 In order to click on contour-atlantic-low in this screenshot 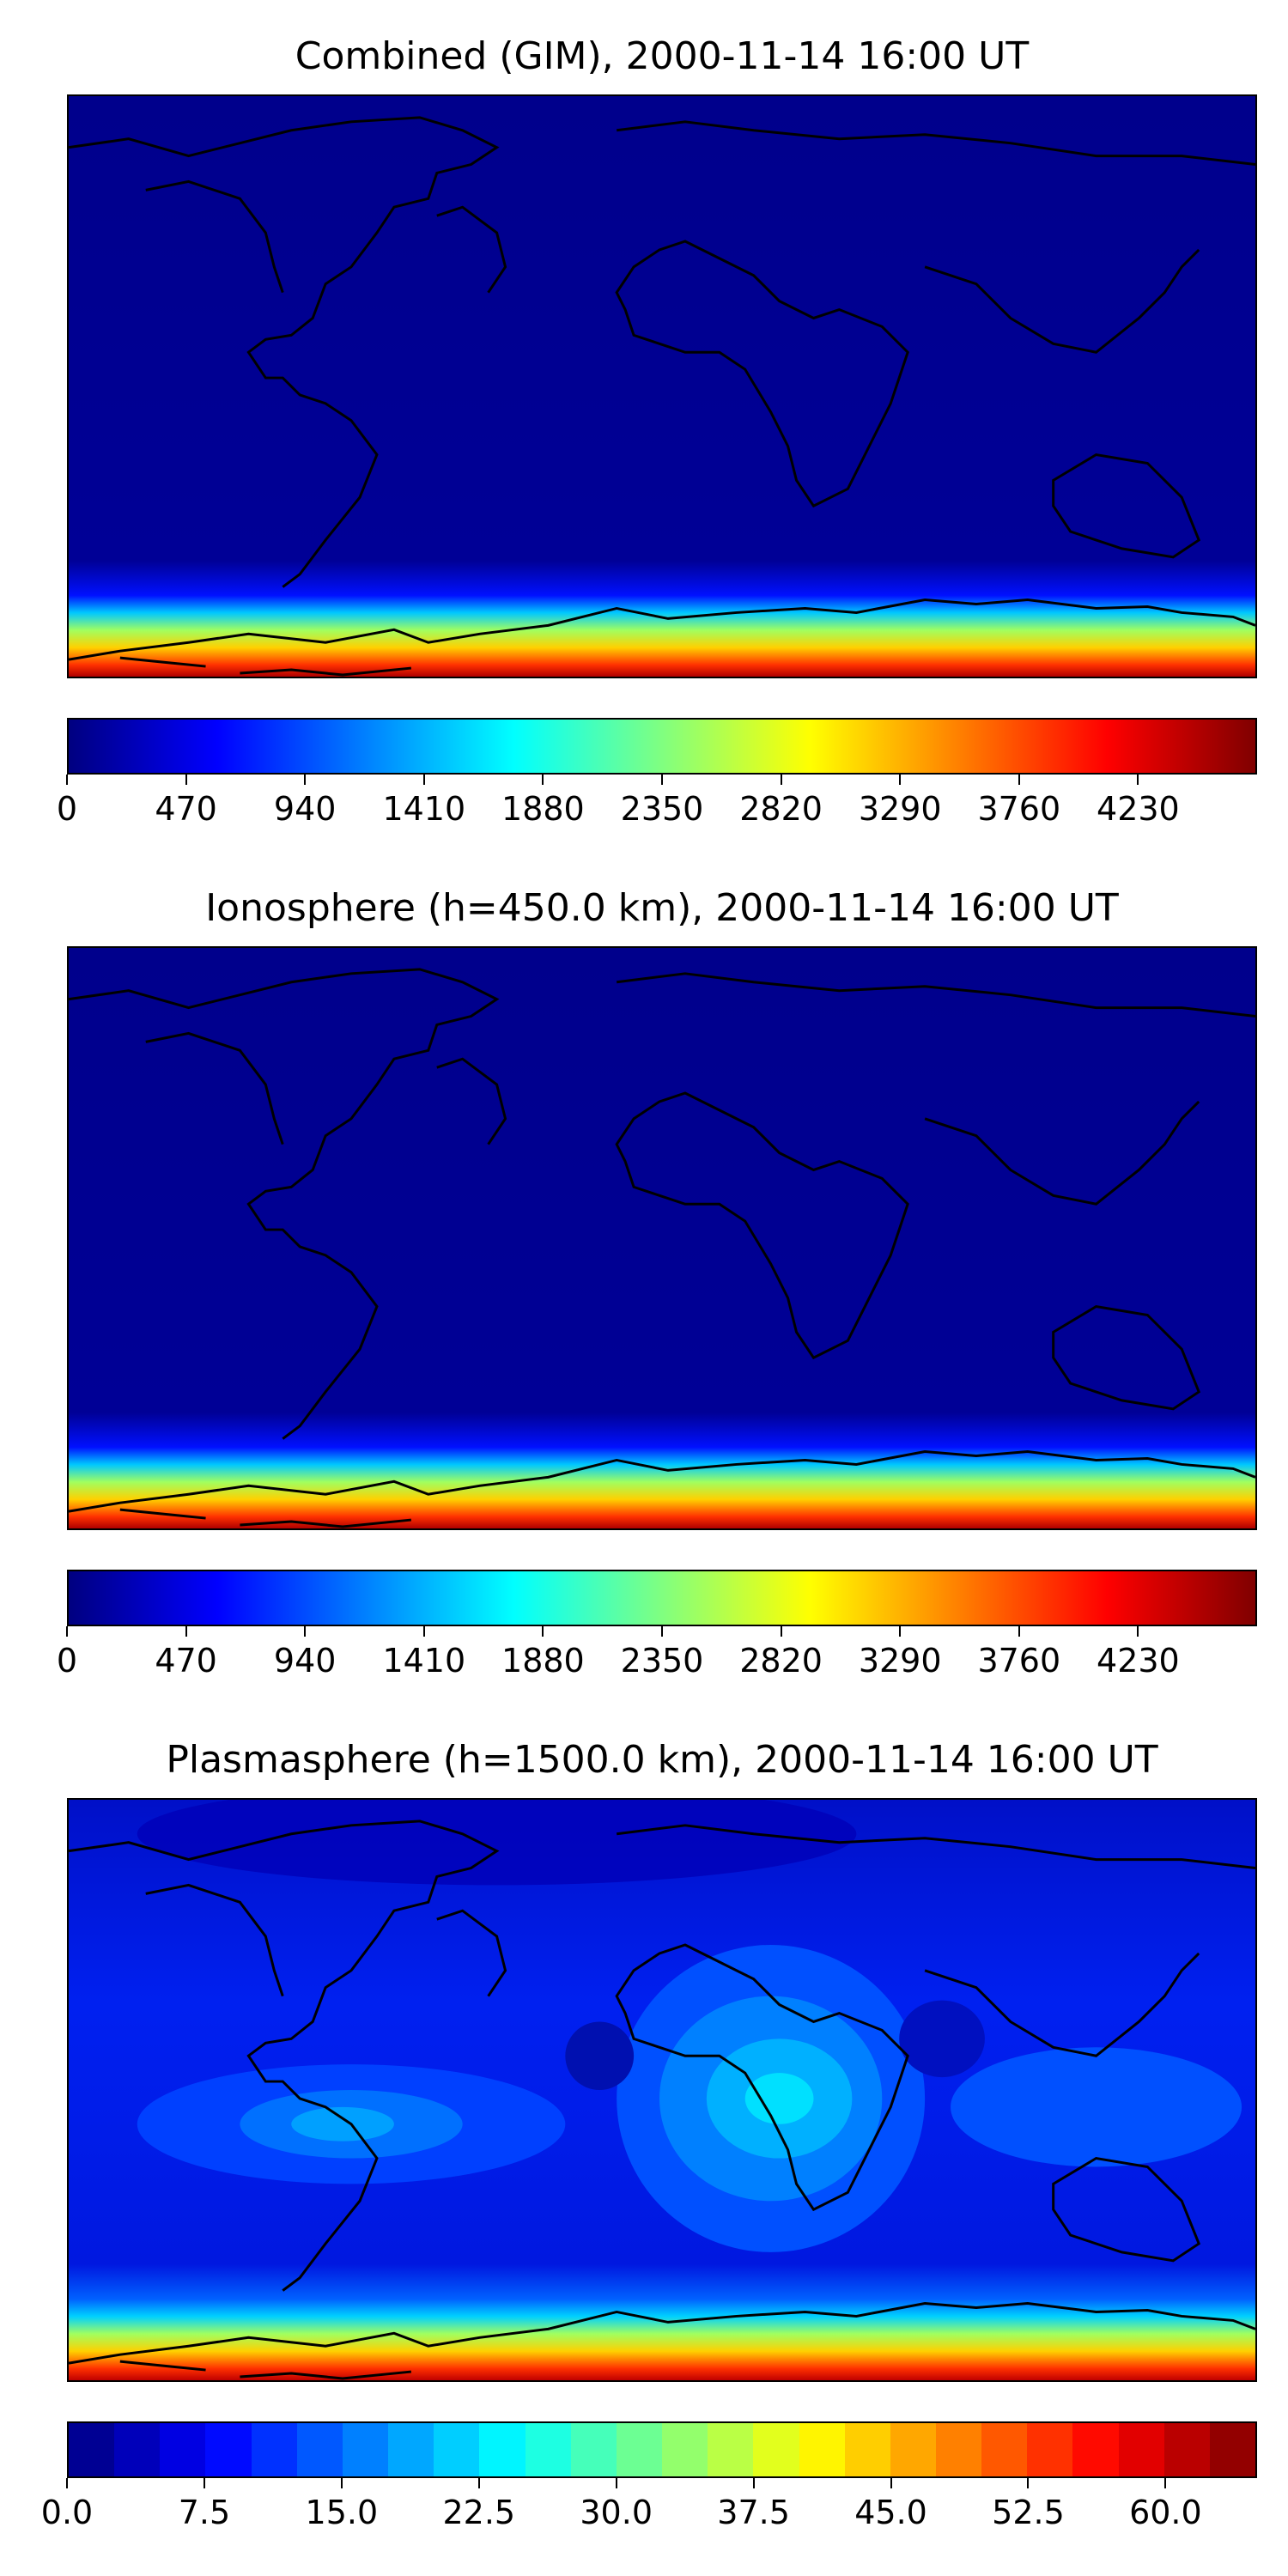, I will do `click(600, 2055)`.